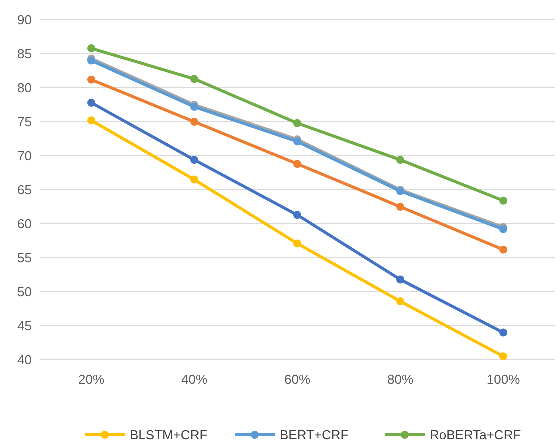 This screenshot has width=560, height=446. Describe the element at coordinates (25, 292) in the screenshot. I see `y-tick-label: 50` at that location.